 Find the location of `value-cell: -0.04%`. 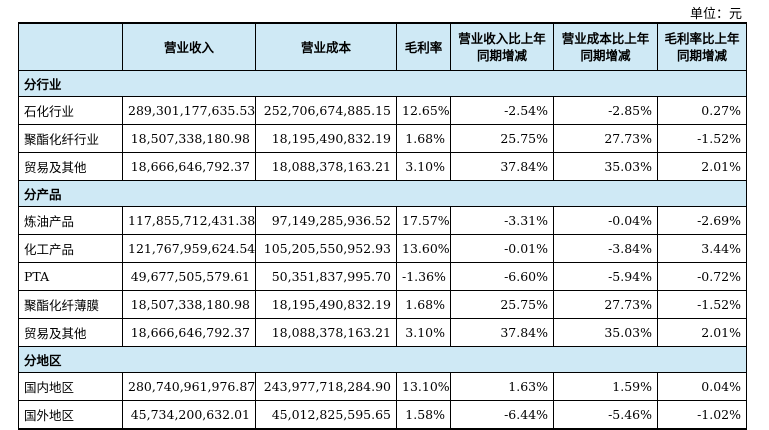

value-cell: -0.04% is located at coordinates (605, 220).